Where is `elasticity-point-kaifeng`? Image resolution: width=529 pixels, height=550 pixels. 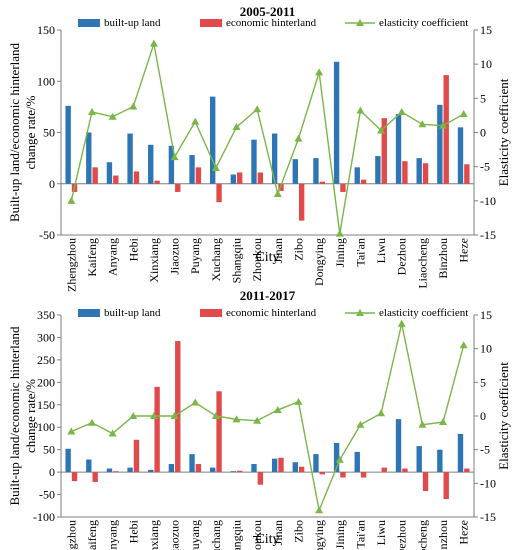
elasticity-point-kaifeng is located at coordinates (91, 422).